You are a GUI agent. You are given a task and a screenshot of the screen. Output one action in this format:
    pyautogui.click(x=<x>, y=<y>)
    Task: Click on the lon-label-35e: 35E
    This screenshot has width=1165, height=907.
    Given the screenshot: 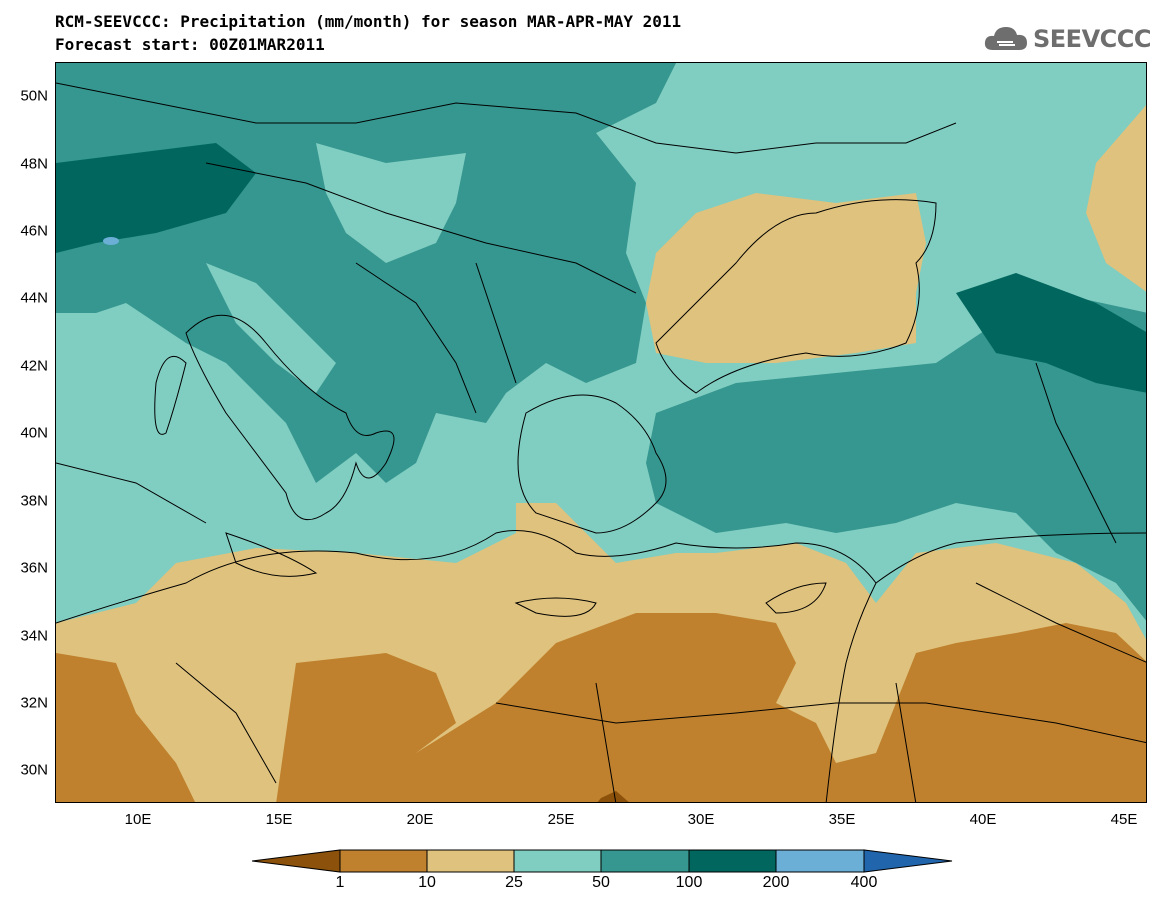 What is the action you would take?
    pyautogui.click(x=842, y=819)
    